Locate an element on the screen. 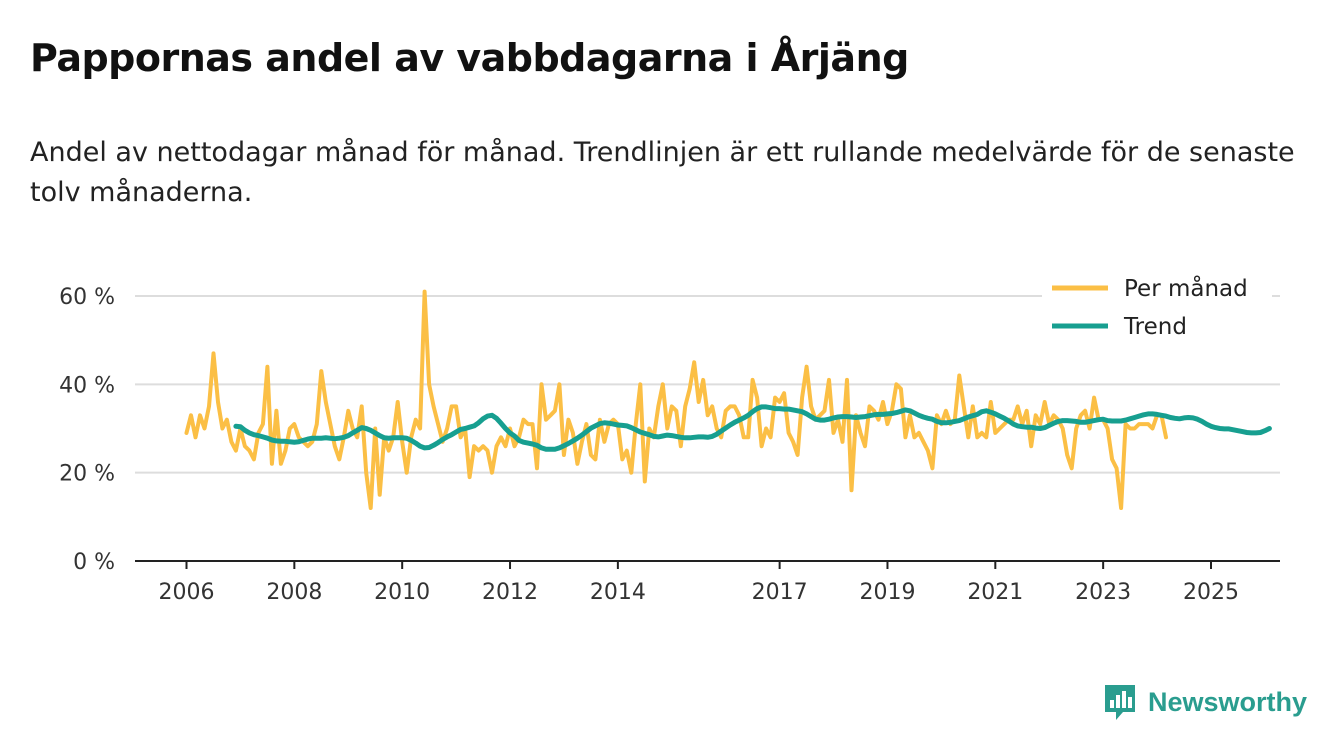 The image size is (1340, 753). brand-name: Newsworthy is located at coordinates (1228, 701).